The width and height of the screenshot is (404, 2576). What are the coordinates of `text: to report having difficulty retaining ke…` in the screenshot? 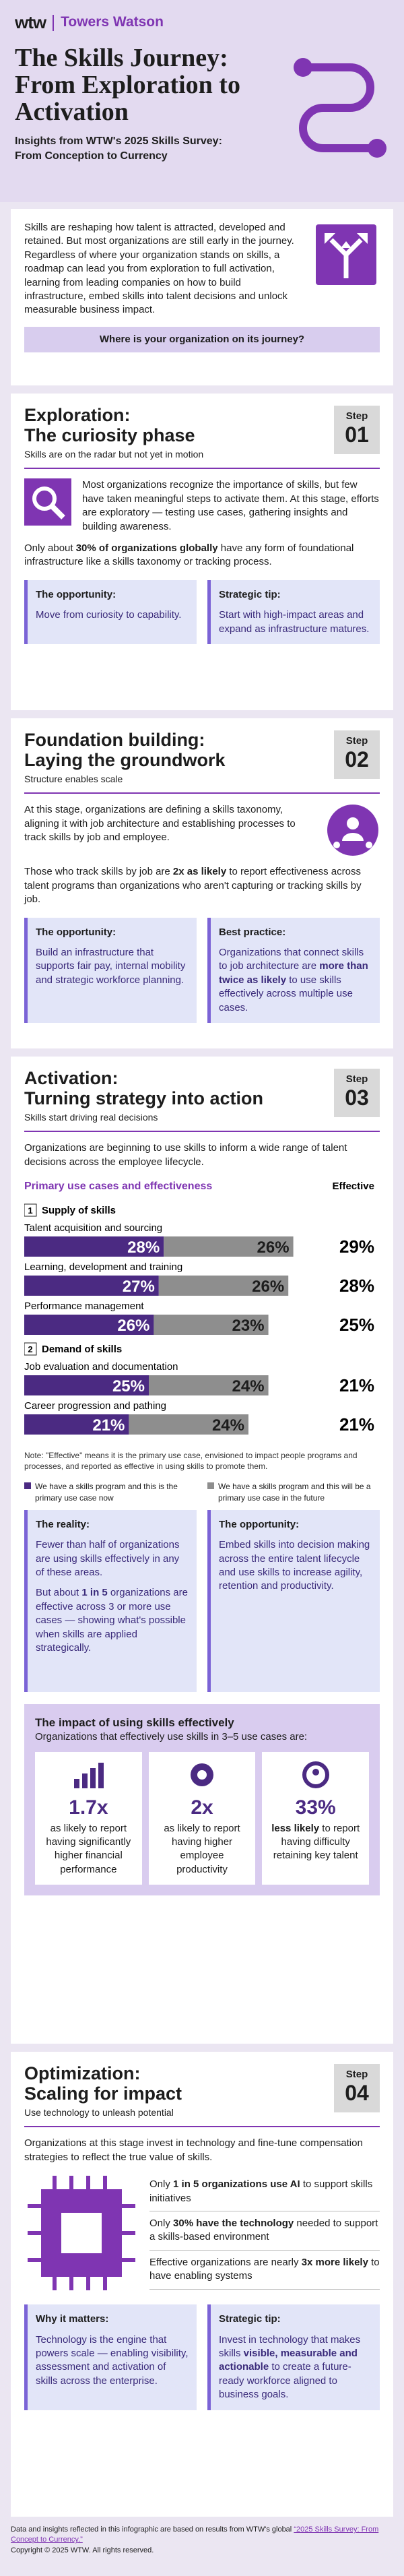 It's located at (316, 1842).